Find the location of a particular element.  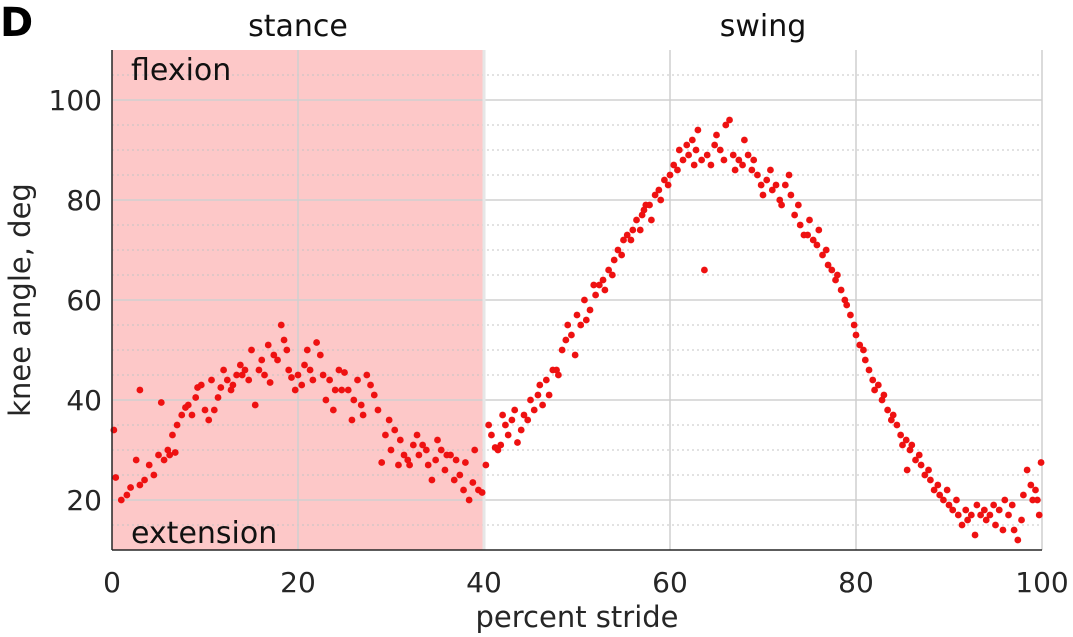

y-axis-label: knee angle, deg is located at coordinates (20, 300).